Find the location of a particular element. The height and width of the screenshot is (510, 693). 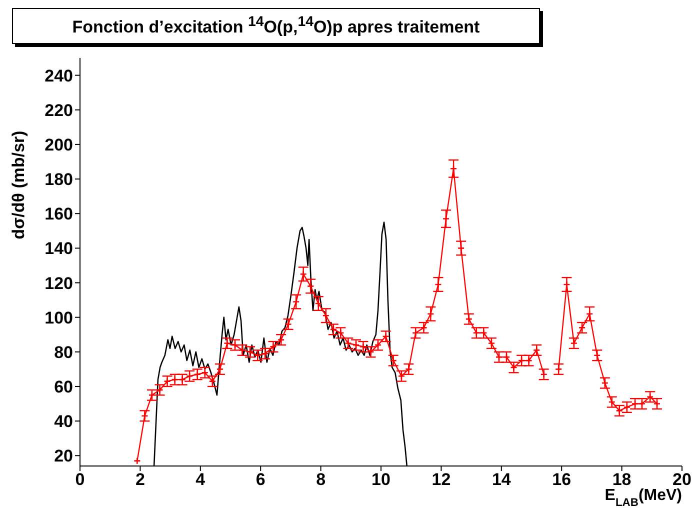

y-tick-label: 100 is located at coordinates (58, 318).